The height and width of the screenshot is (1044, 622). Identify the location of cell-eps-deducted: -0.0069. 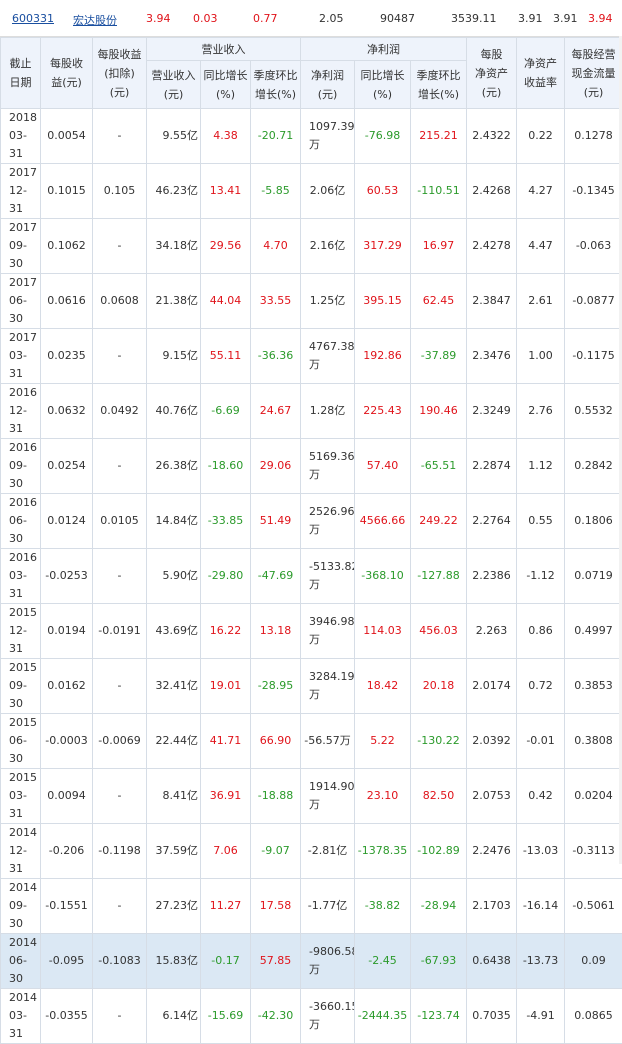
(120, 741).